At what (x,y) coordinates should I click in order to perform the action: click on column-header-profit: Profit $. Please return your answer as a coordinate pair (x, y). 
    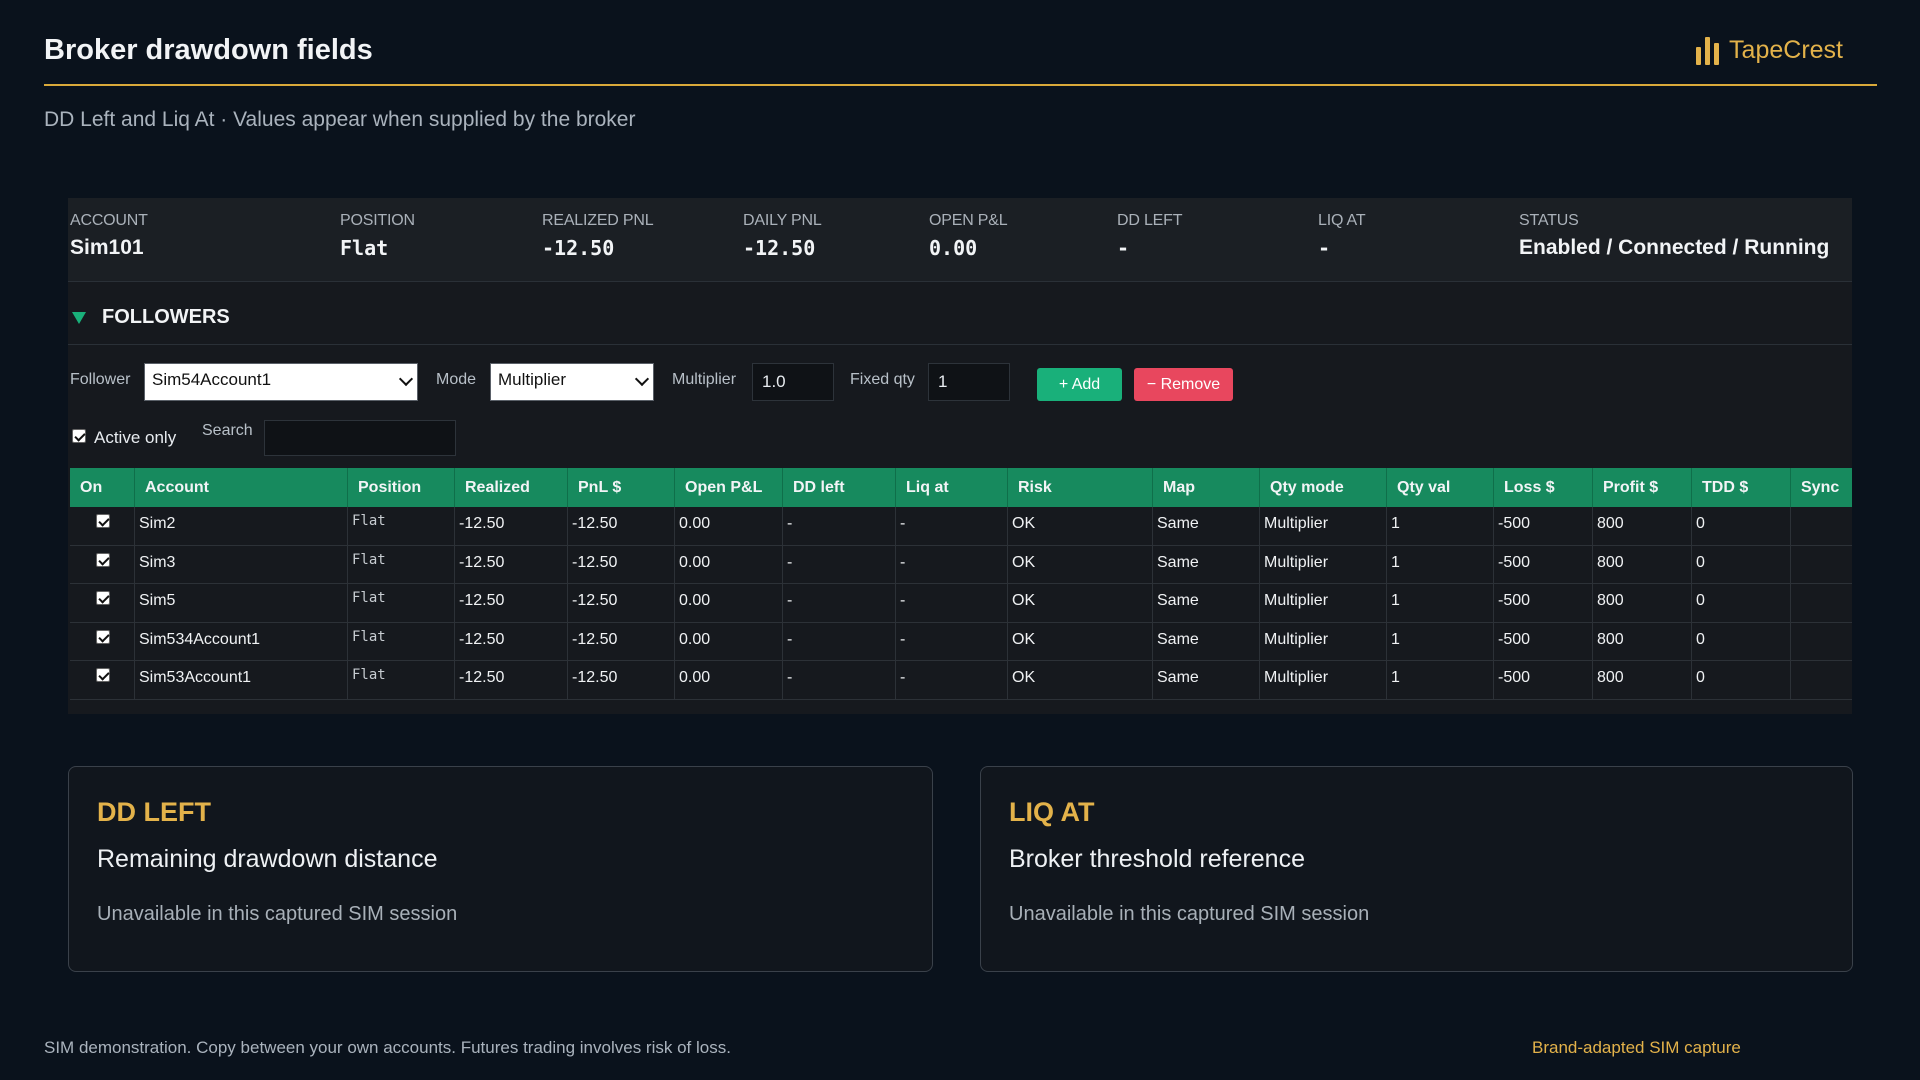
    Looking at the image, I should click on (1642, 487).